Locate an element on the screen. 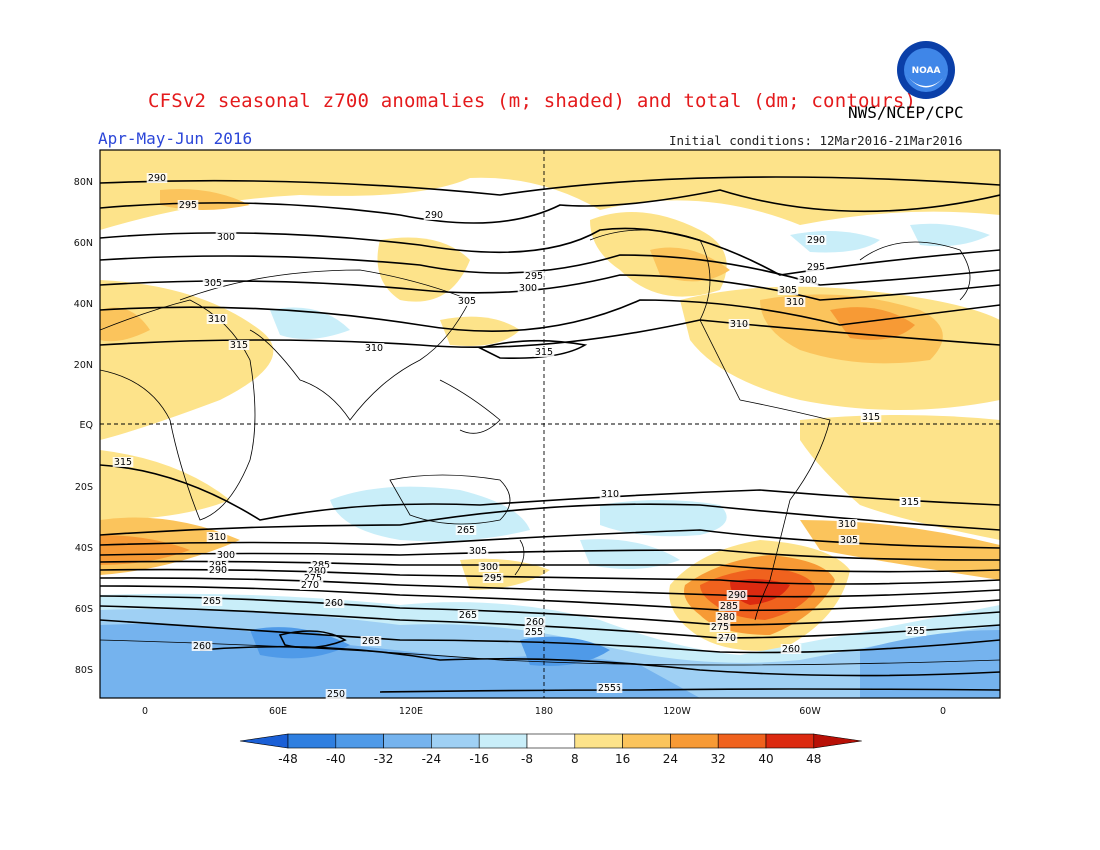 The image size is (1100, 850). colorbar-tick-label: -8 is located at coordinates (527, 759).